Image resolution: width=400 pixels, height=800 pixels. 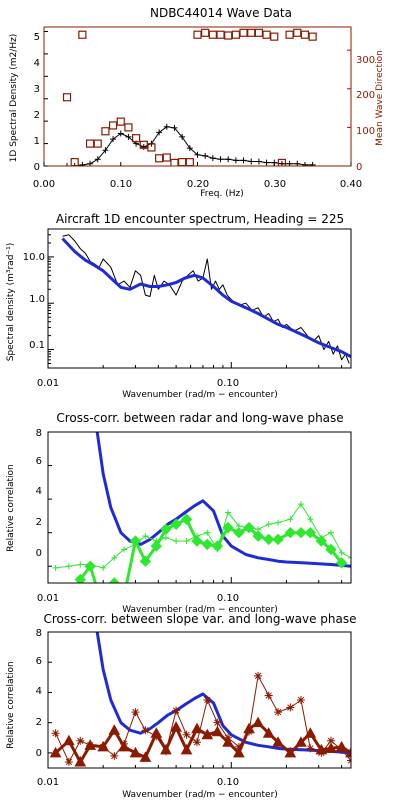 What do you see at coordinates (14, 98) in the screenshot?
I see `panel1-ylabel: 1D Spectral Density (m2/Hz)` at bounding box center [14, 98].